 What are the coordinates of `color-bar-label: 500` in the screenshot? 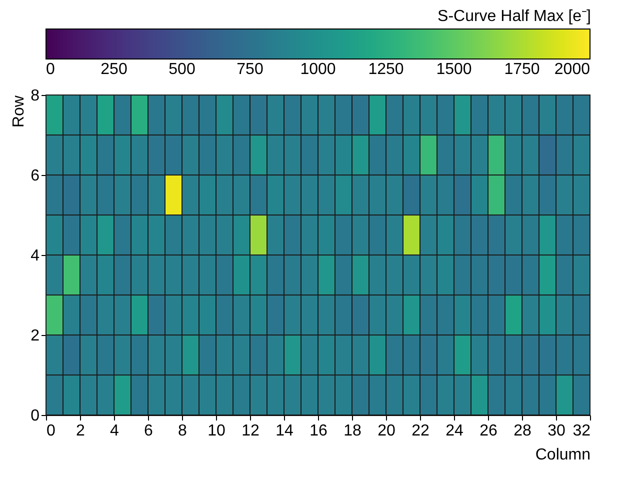 It's located at (182, 69).